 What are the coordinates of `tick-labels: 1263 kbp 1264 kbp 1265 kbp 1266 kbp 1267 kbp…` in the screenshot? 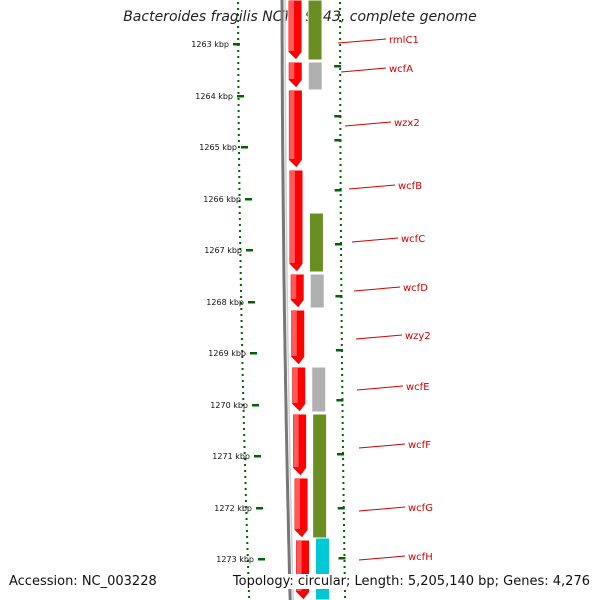 It's located at (222, 302).